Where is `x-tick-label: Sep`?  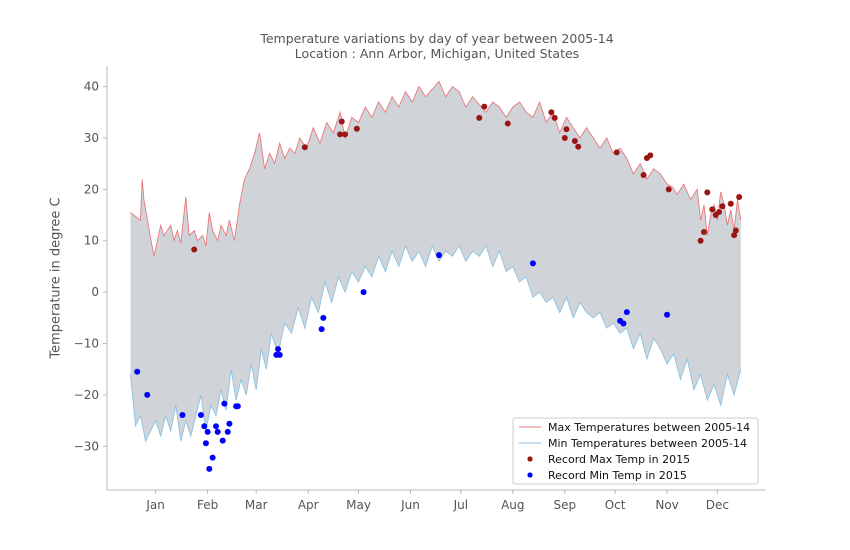
x-tick-label: Sep is located at coordinates (564, 505).